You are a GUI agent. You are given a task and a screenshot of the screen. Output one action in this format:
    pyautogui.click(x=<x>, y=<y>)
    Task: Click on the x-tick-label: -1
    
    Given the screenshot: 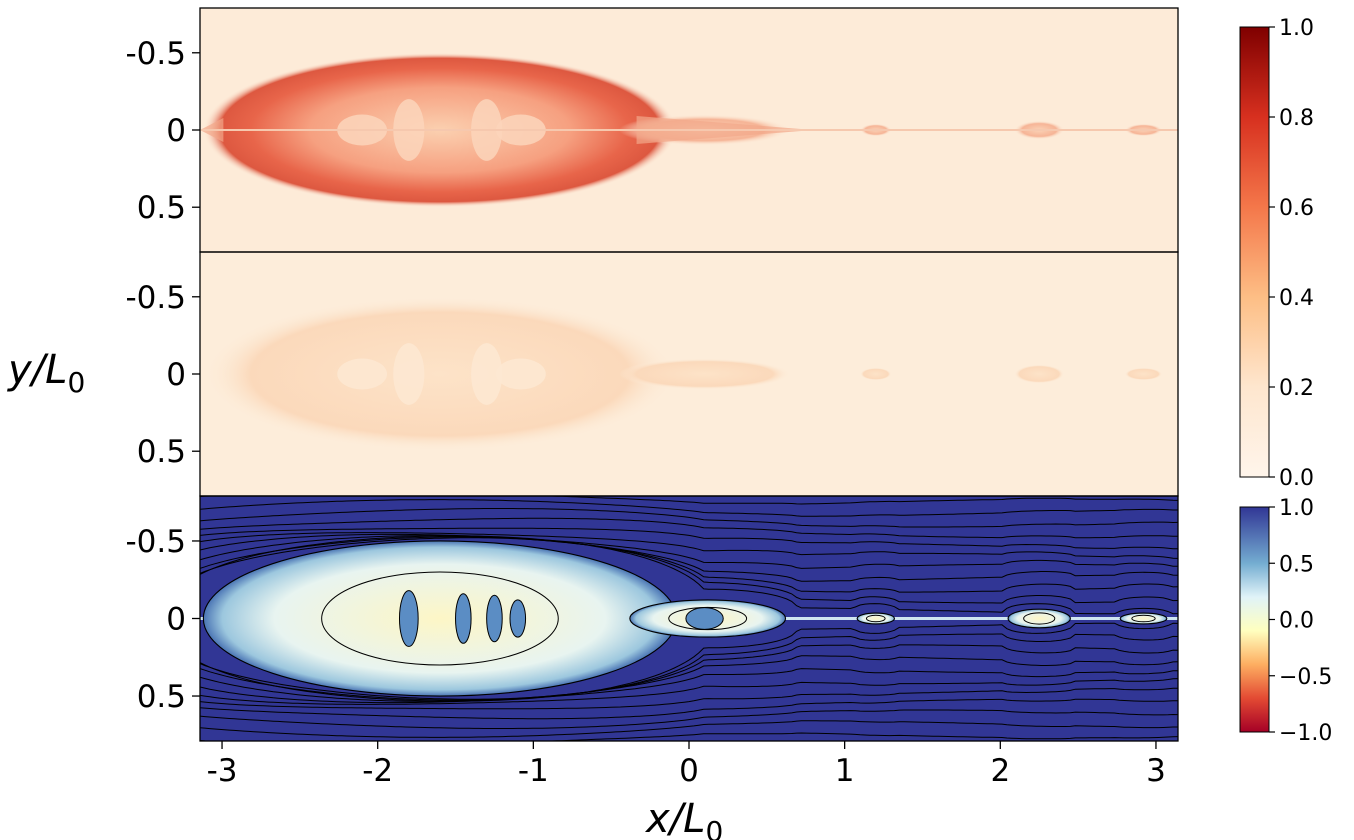 What is the action you would take?
    pyautogui.click(x=533, y=771)
    